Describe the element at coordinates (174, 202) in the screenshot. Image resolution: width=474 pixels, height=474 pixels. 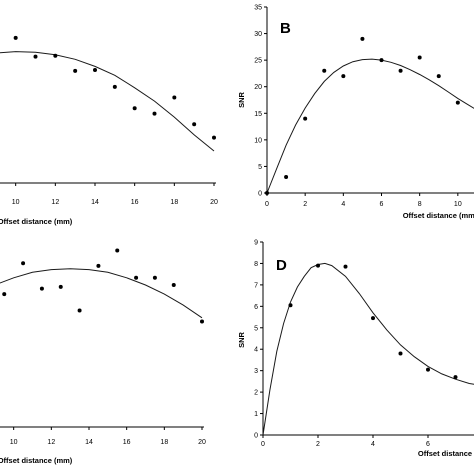
I see `panel-1-x-tick-label: 18` at that location.